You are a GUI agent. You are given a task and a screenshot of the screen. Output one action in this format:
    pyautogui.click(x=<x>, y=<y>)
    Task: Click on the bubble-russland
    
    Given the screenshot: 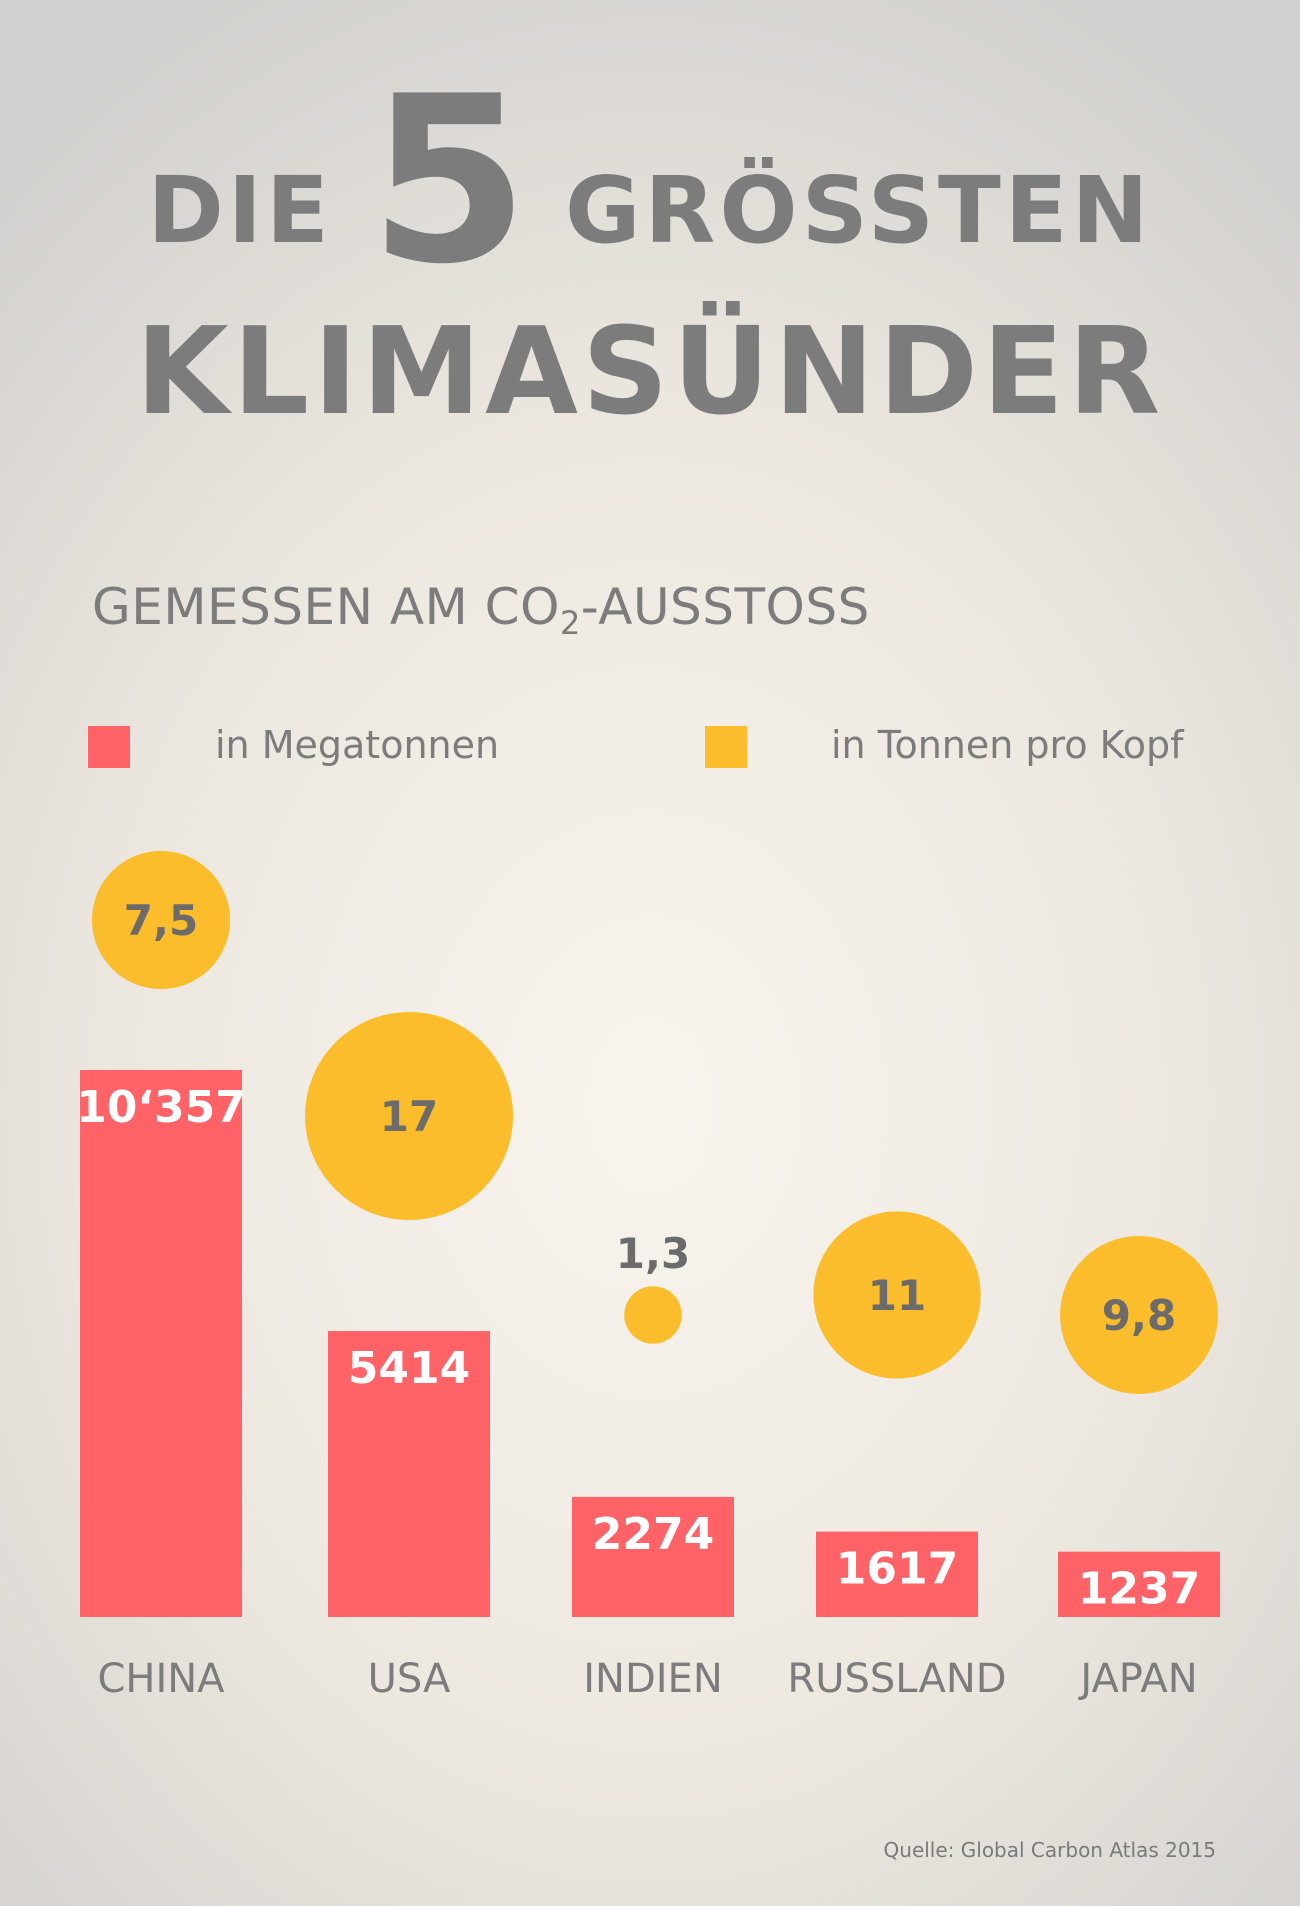 What is the action you would take?
    pyautogui.click(x=897, y=1295)
    